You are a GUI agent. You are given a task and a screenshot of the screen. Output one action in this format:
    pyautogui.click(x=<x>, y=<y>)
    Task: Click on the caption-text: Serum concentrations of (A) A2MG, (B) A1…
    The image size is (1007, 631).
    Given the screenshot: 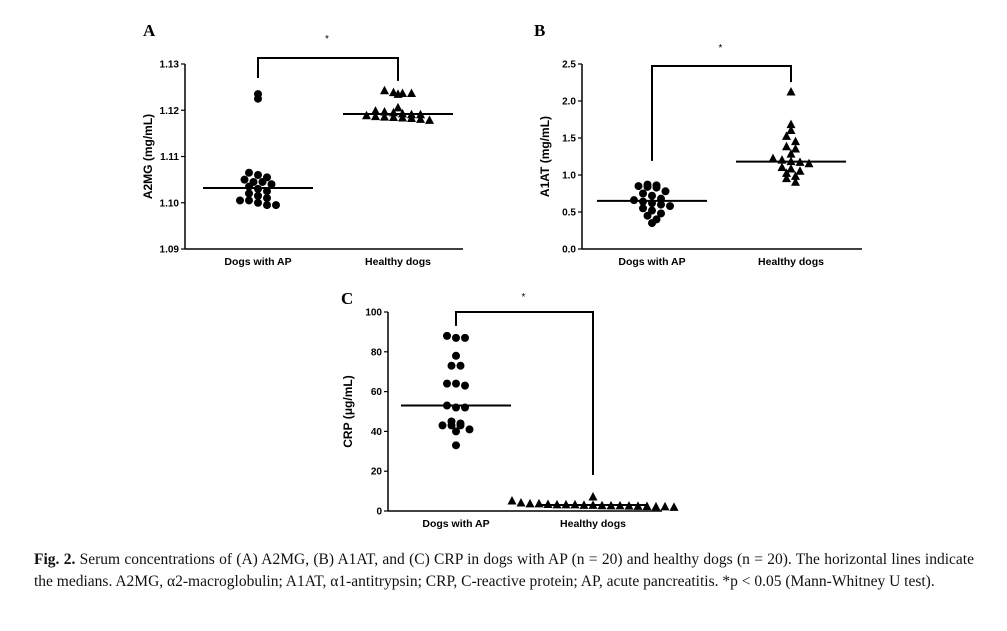 What is the action you would take?
    pyautogui.click(x=504, y=570)
    